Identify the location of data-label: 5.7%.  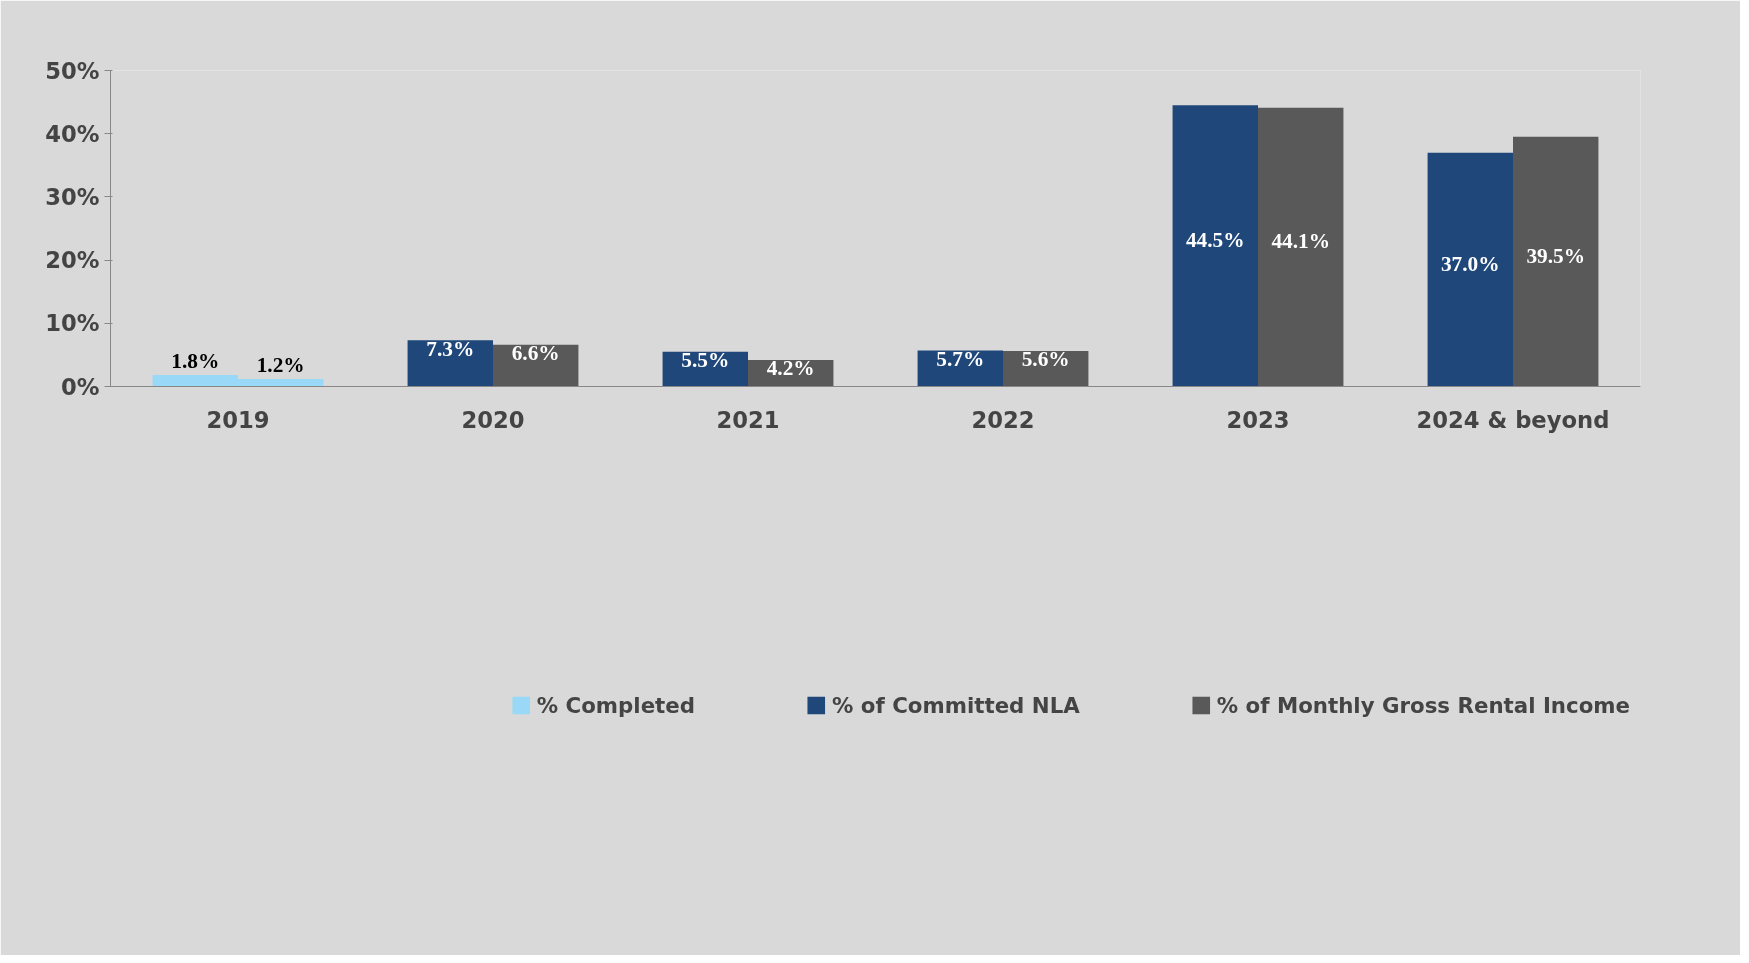
(960, 358).